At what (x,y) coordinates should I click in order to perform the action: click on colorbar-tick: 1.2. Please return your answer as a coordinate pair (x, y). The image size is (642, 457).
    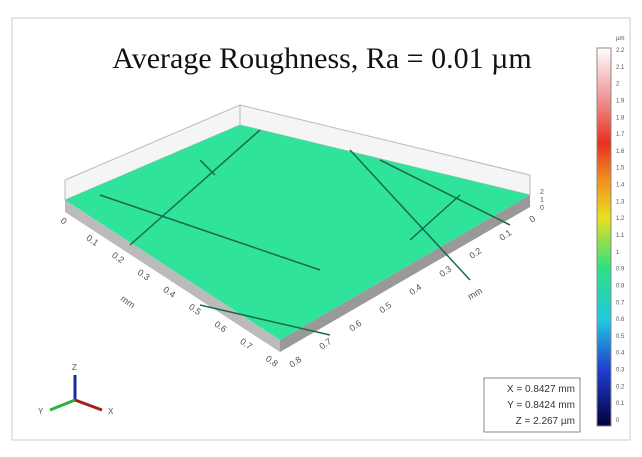
    Looking at the image, I should click on (620, 219).